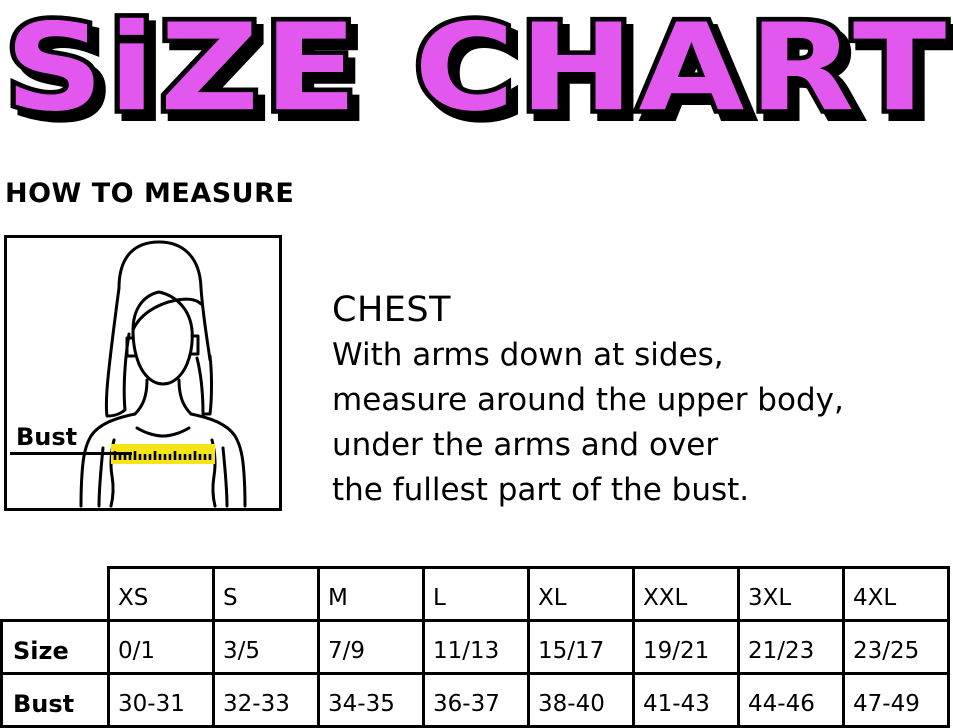 Image resolution: width=953 pixels, height=728 pixels. I want to click on measuring-tape-icon, so click(163, 454).